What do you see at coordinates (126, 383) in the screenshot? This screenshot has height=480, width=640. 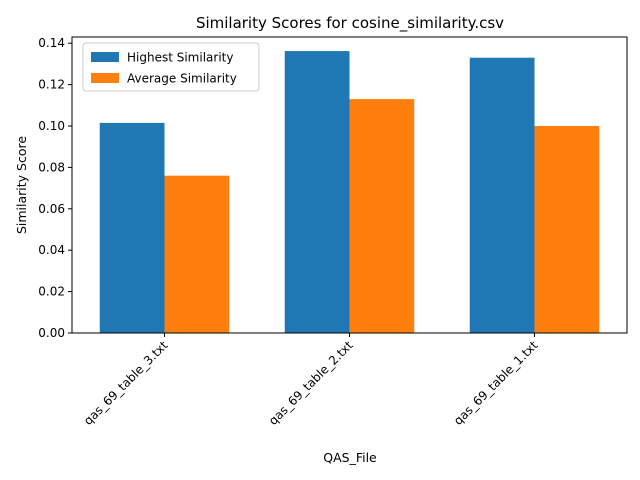 I see `x-tick-label: qas_69_table_3.txt` at bounding box center [126, 383].